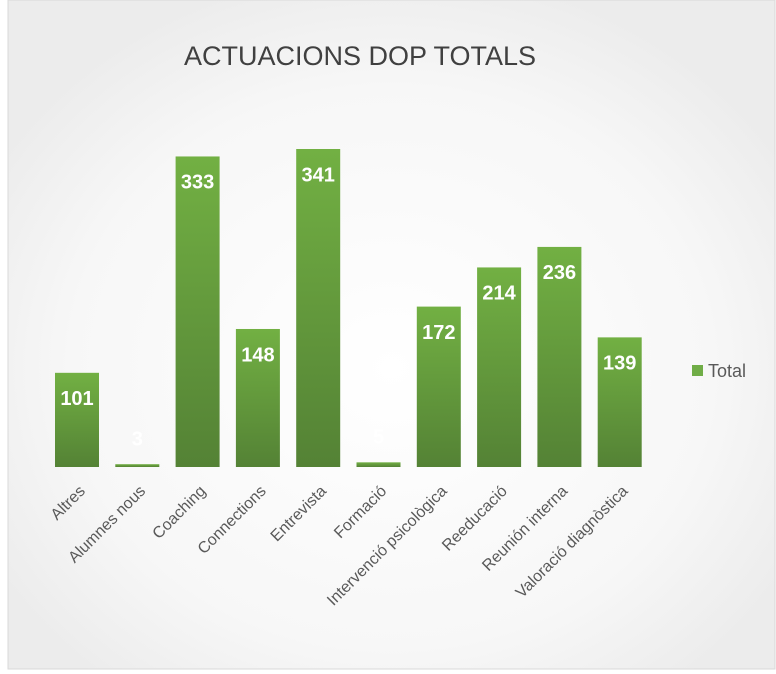 The image size is (776, 674). What do you see at coordinates (360, 56) in the screenshot?
I see `chart-title: ACTUACIONS DOP TOTALS` at bounding box center [360, 56].